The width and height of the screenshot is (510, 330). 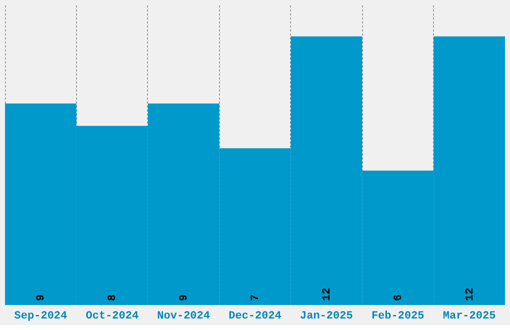 What do you see at coordinates (113, 297) in the screenshot?
I see `data-label: 8` at bounding box center [113, 297].